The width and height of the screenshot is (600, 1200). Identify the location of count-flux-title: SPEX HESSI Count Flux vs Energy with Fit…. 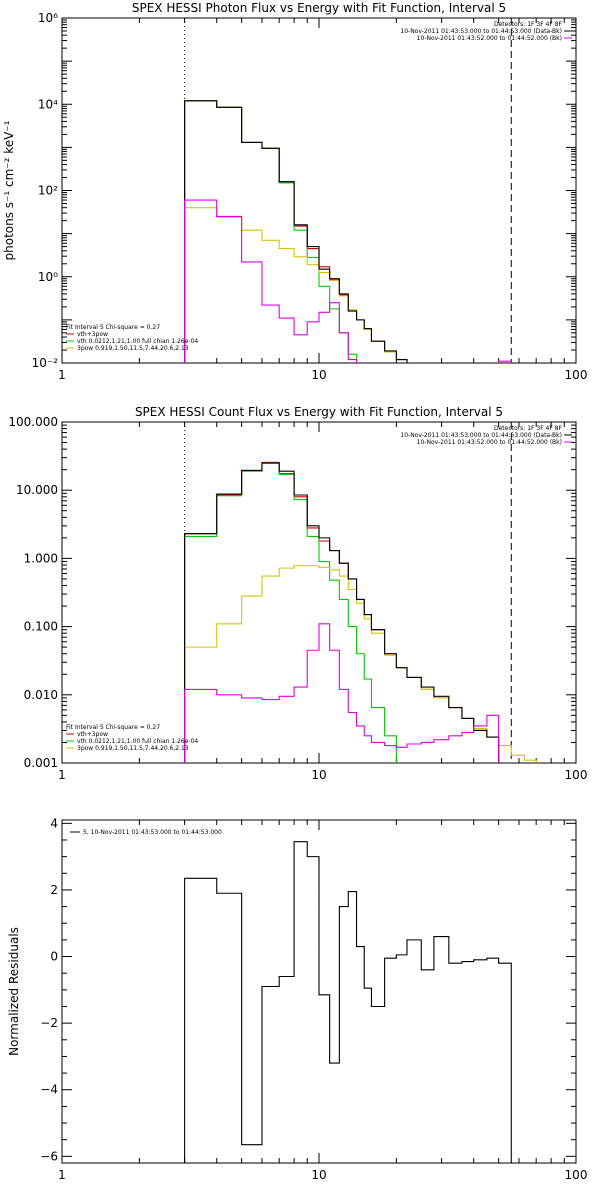
(319, 412).